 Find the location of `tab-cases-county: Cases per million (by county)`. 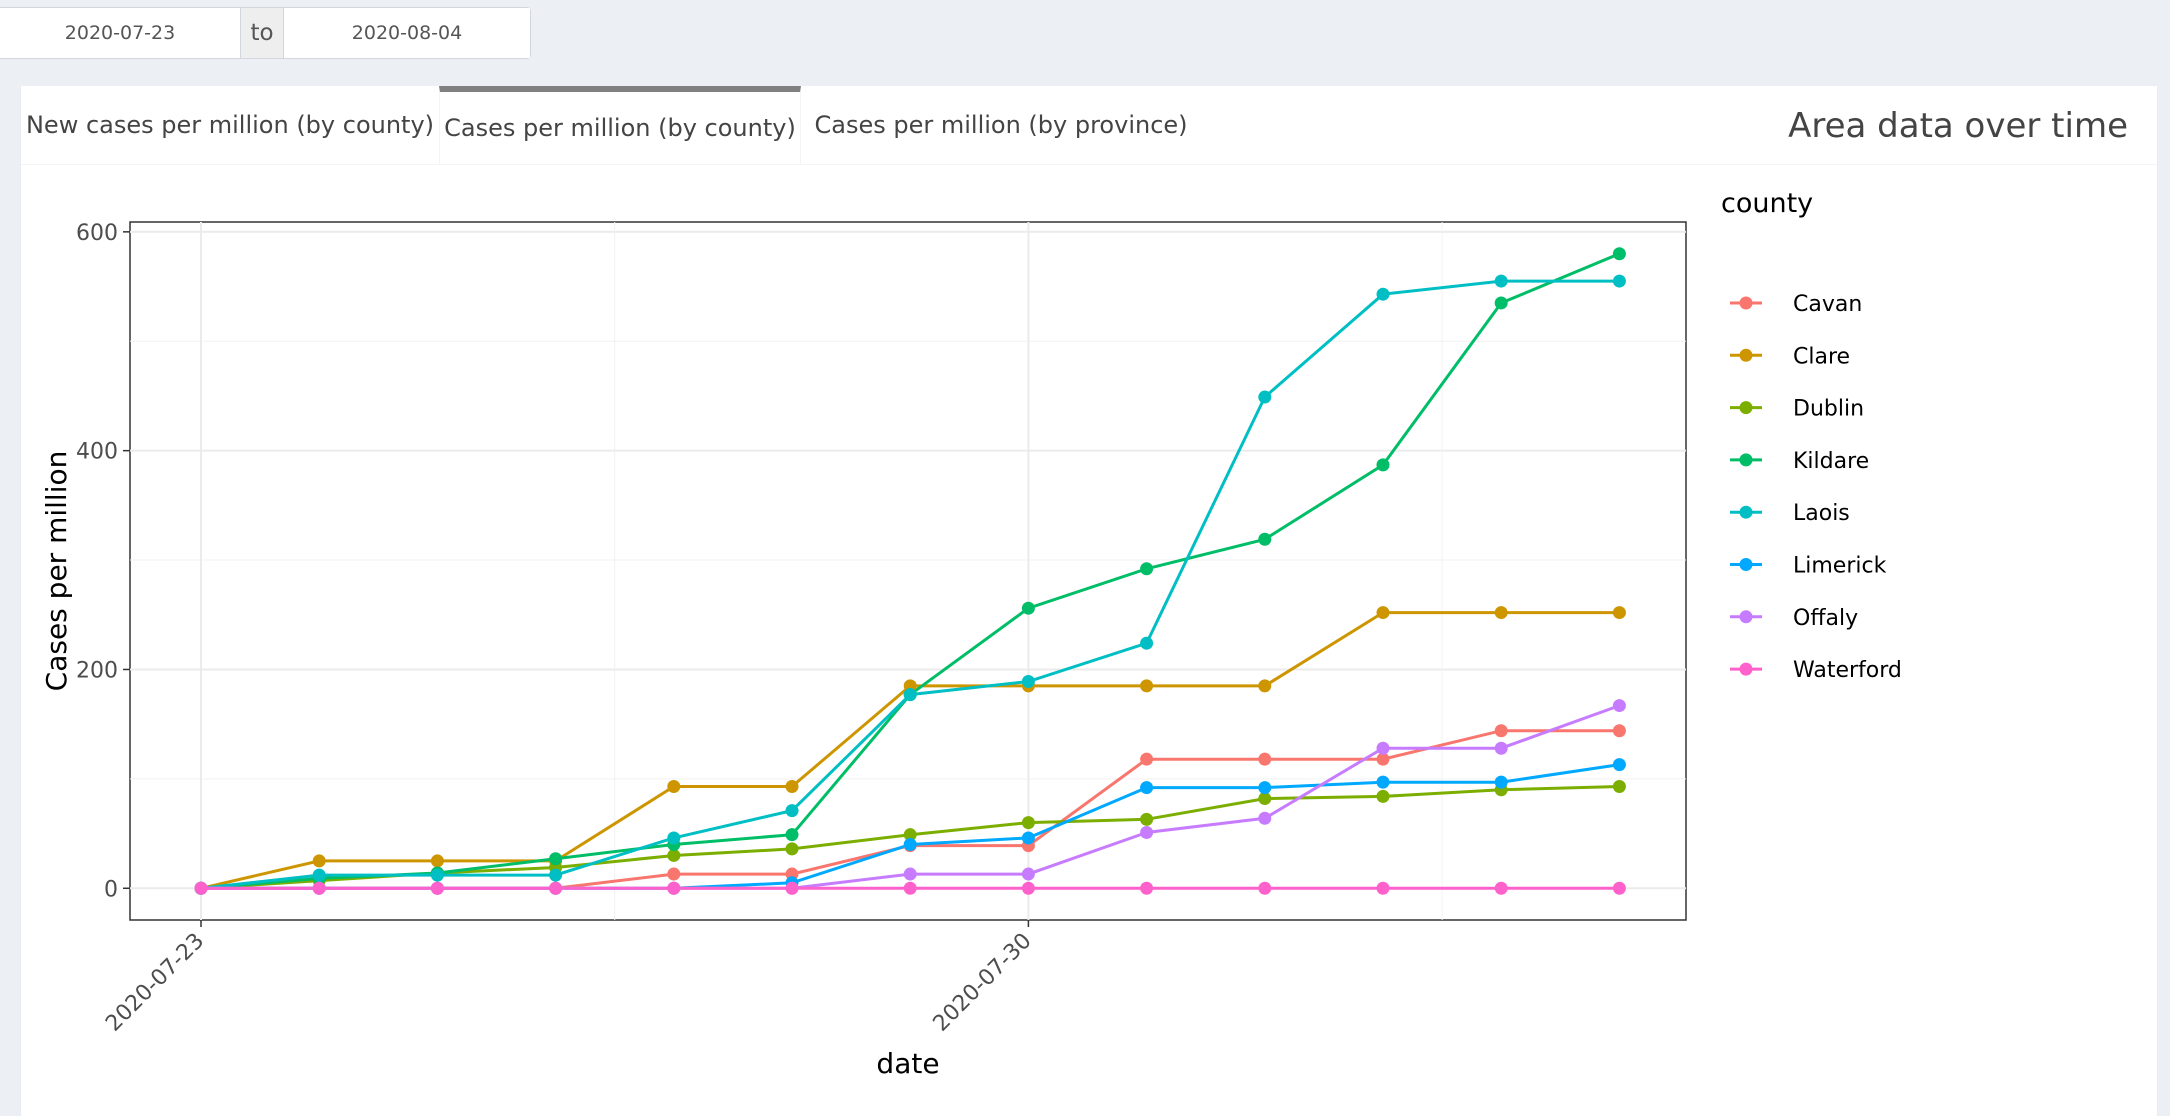

tab-cases-county: Cases per million (by county) is located at coordinates (620, 125).